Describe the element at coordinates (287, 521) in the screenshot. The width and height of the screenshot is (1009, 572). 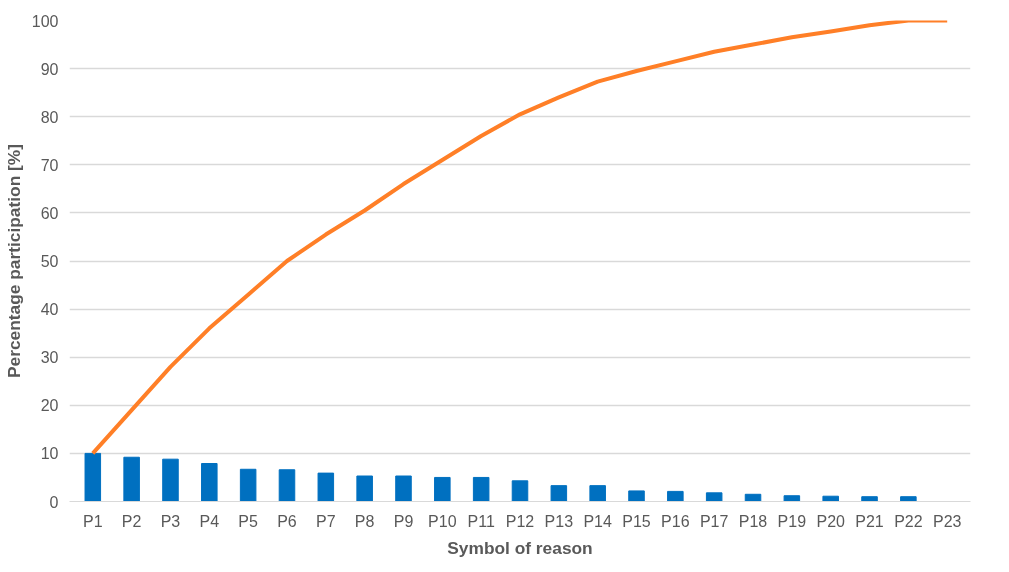
I see `x-tick-label: P6` at that location.